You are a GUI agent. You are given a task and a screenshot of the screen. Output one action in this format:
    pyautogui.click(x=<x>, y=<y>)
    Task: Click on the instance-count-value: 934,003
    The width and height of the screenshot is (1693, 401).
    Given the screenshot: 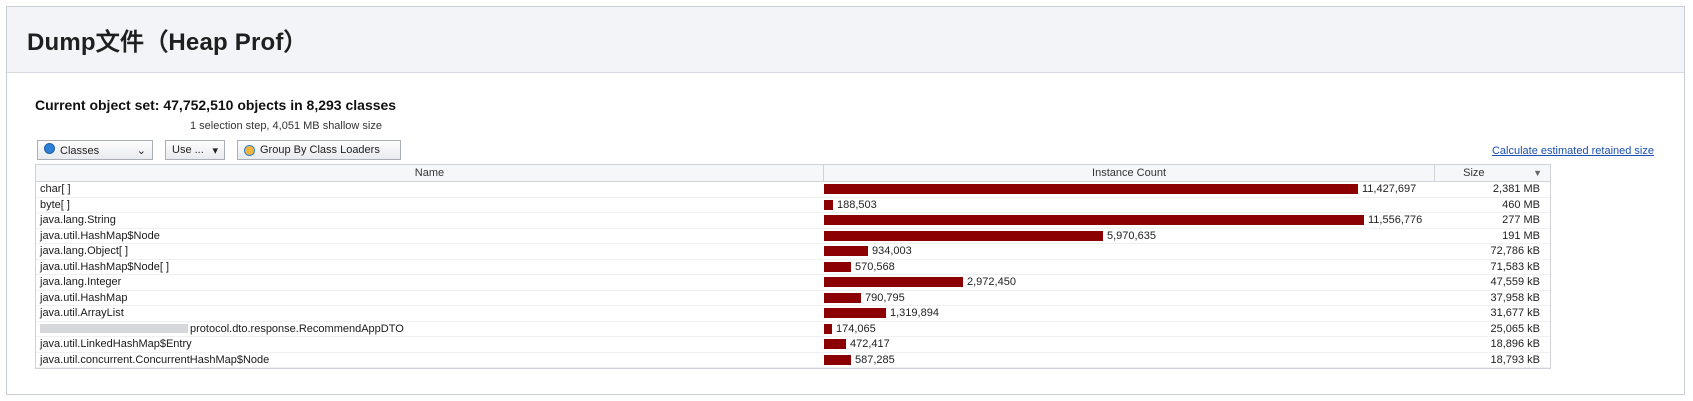 What is the action you would take?
    pyautogui.click(x=892, y=251)
    